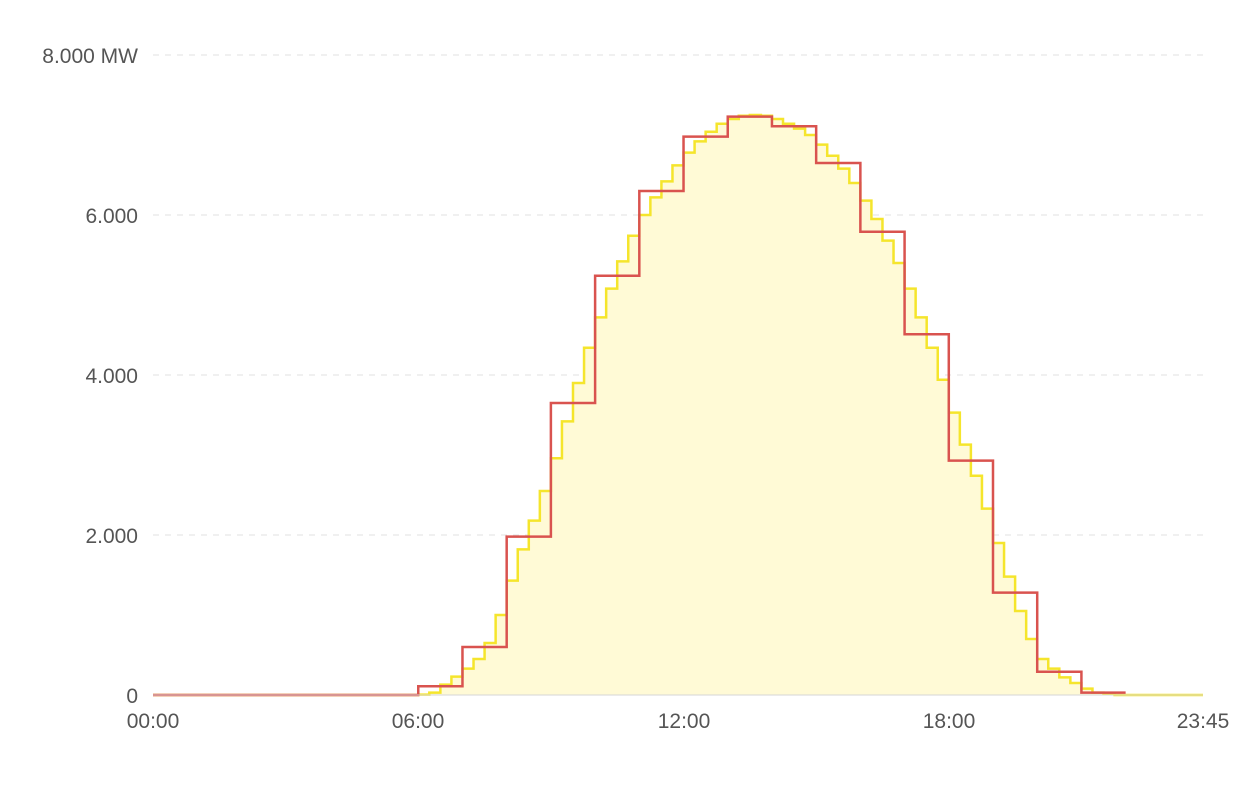  What do you see at coordinates (111, 376) in the screenshot?
I see `y-tick-label: 4.000` at bounding box center [111, 376].